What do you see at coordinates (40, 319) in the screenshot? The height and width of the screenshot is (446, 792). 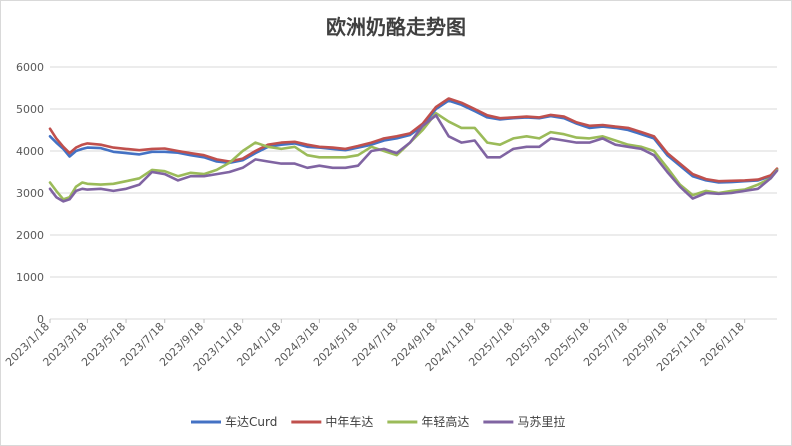 I see `y-tick-label: 0` at bounding box center [40, 319].